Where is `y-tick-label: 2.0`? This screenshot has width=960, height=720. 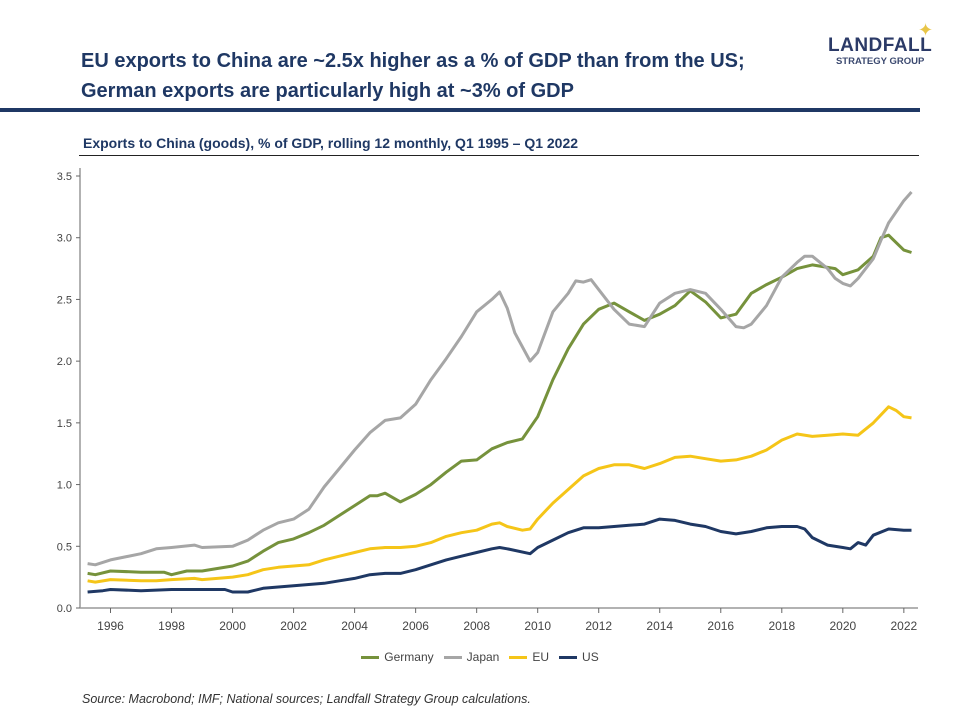 y-tick-label: 2.0 is located at coordinates (64, 362).